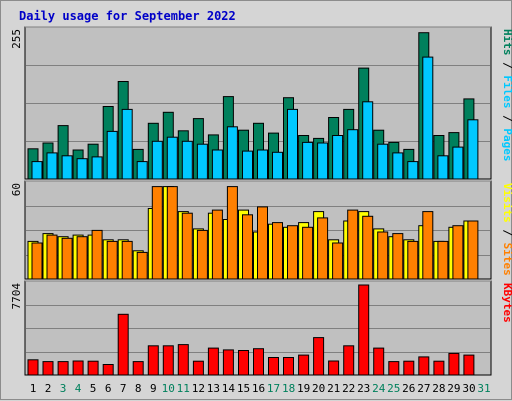 Image resolution: width=512 pixels, height=401 pixels. What do you see at coordinates (93, 388) in the screenshot?
I see `x-tick-label-day-5: 5` at bounding box center [93, 388].